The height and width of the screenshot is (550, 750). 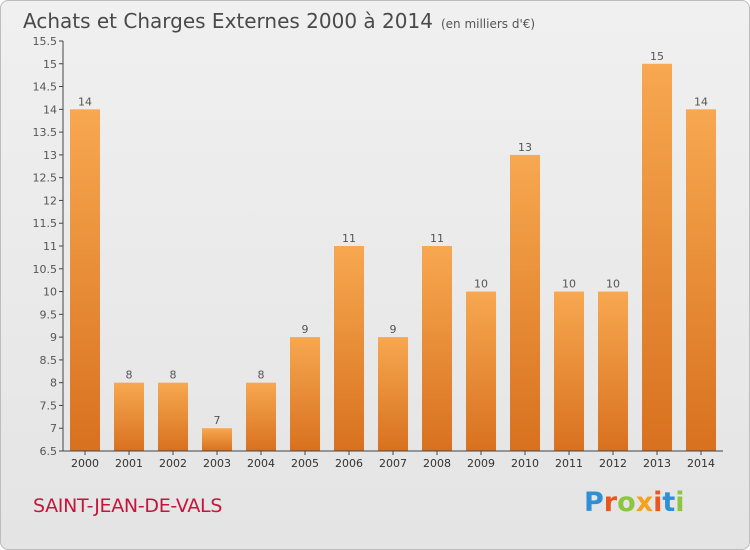 What do you see at coordinates (228, 21) in the screenshot?
I see `chart-title-text: Achats et Charges Externes 2000 à 2014` at bounding box center [228, 21].